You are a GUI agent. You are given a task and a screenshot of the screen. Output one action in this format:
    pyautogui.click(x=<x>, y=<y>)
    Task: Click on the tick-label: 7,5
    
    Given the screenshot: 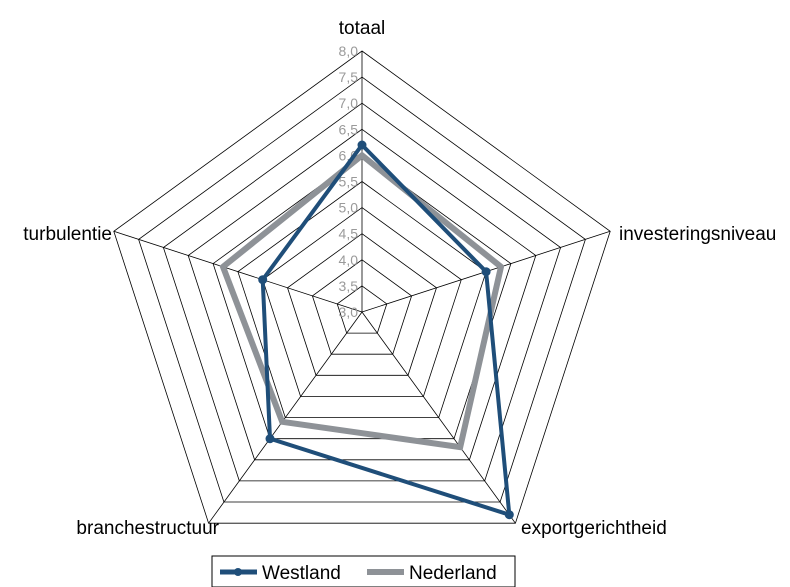 What is the action you would take?
    pyautogui.click(x=349, y=77)
    